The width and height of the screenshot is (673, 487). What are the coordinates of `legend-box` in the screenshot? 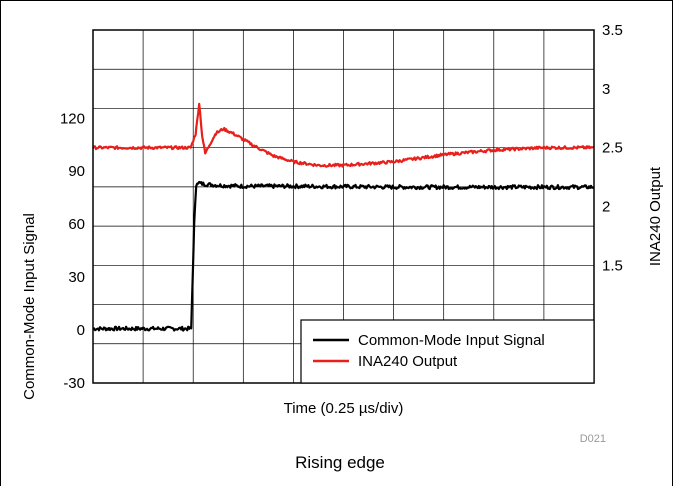 It's located at (447, 351).